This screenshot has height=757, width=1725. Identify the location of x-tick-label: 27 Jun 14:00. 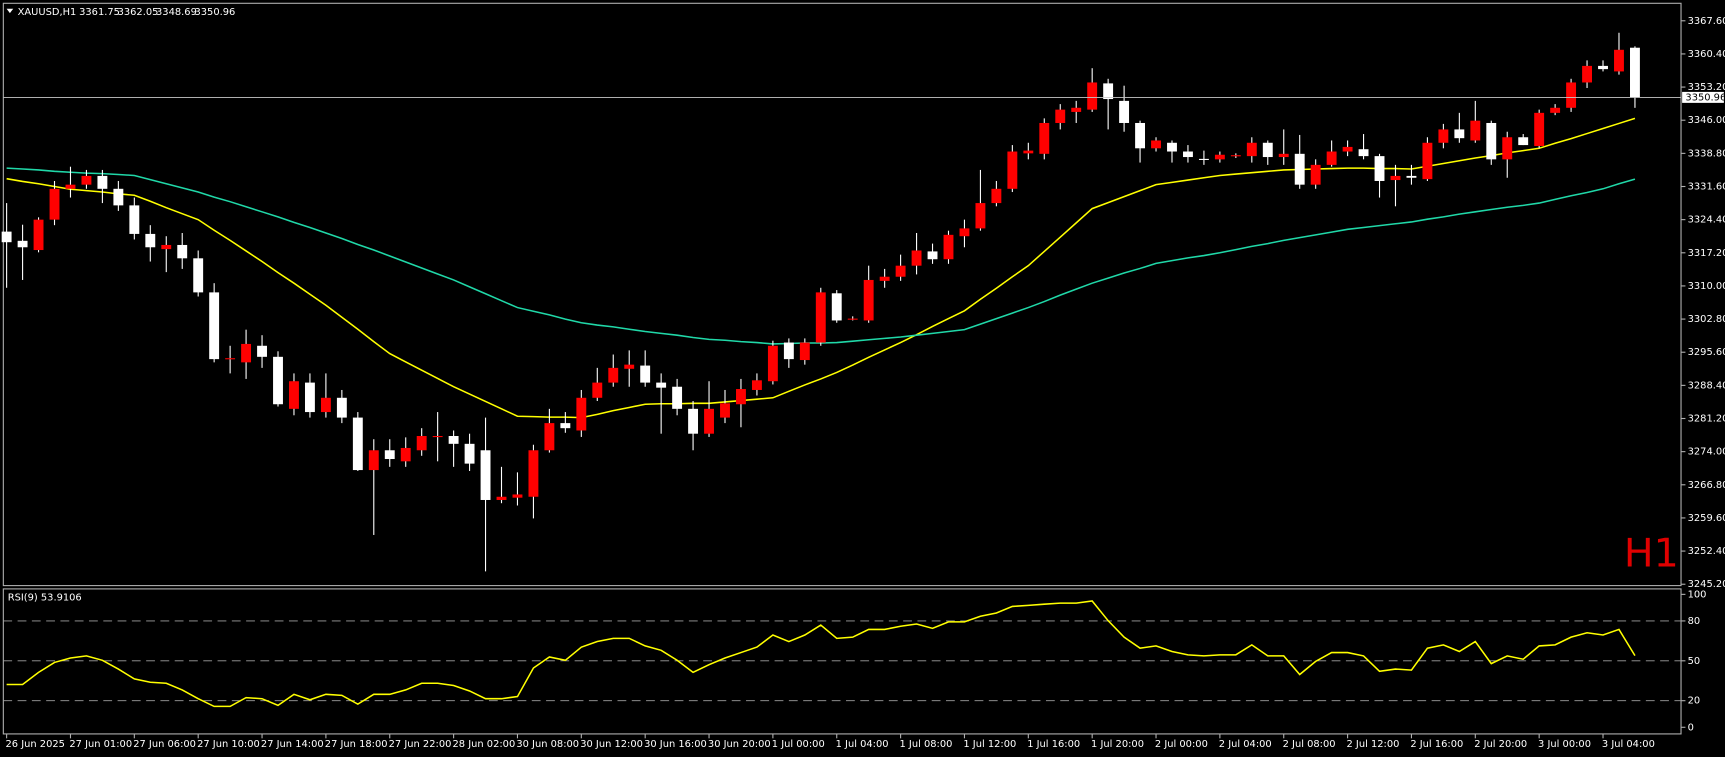
(292, 744).